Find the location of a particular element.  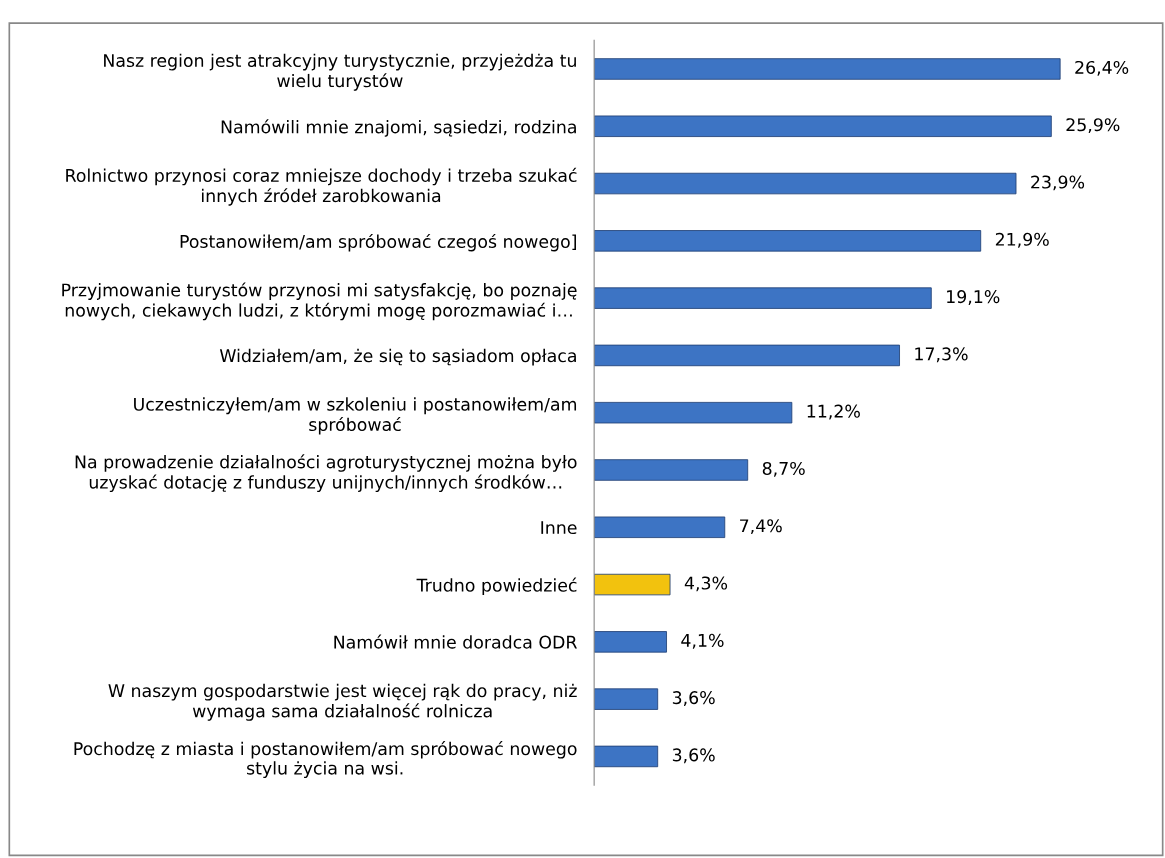

y-tick-label: Postanowiłem/am spróbować czegoś nowego] is located at coordinates (378, 242).